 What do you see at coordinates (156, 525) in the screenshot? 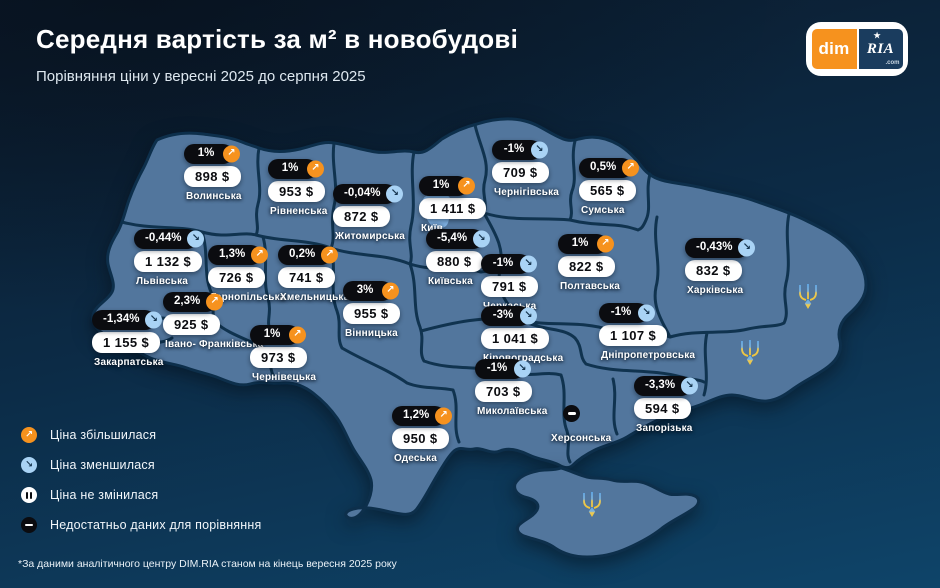
I see `legend-label: Недостатньо даних для порівняння` at bounding box center [156, 525].